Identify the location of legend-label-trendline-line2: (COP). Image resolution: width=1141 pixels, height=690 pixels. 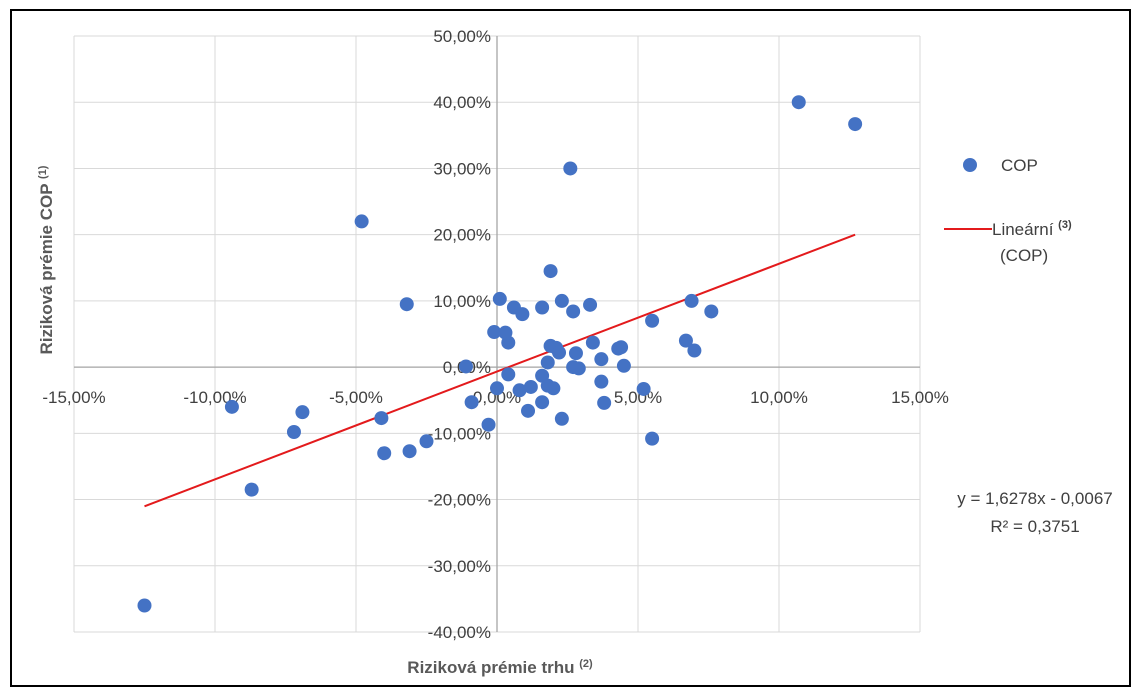
(1024, 255).